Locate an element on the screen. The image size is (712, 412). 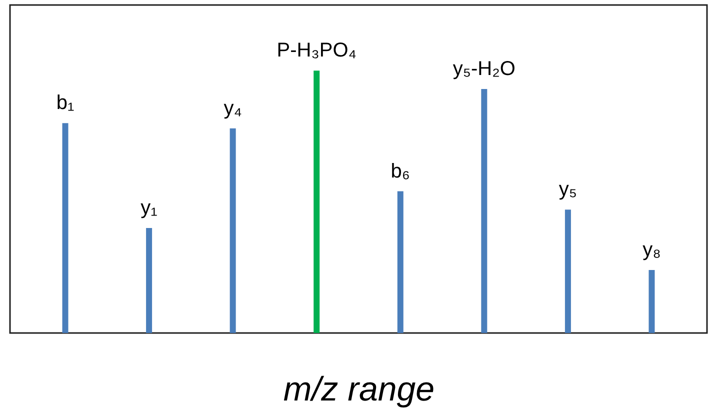
x-tick-label: y₈ is located at coordinates (651, 250).